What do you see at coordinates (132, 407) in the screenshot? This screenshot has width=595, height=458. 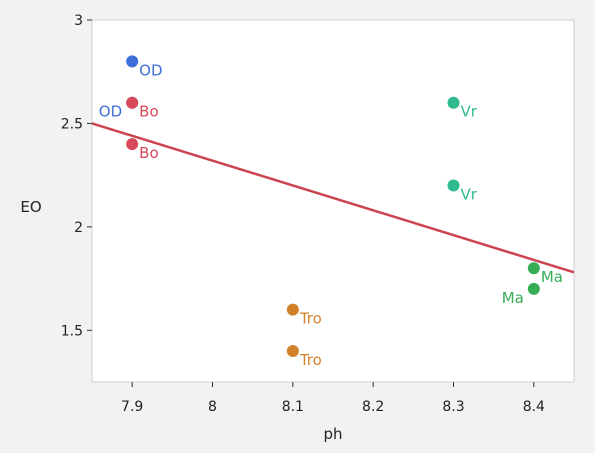 I see `x-tick-label: 7.9` at bounding box center [132, 407].